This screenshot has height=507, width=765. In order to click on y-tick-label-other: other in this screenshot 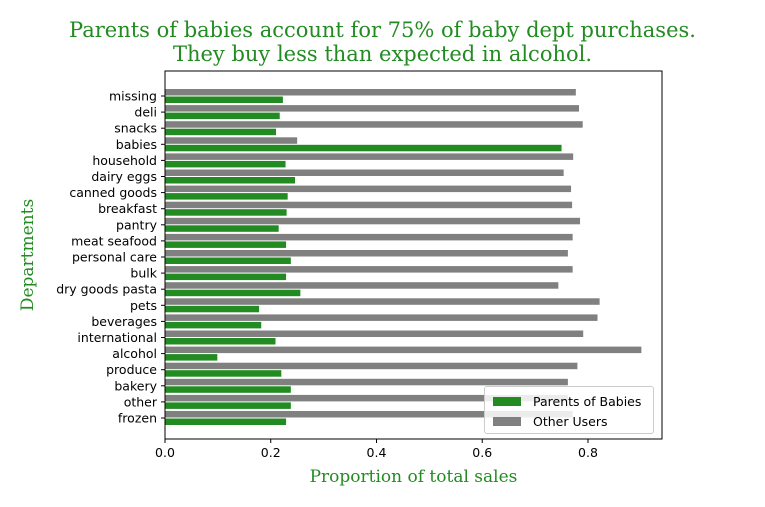, I will do `click(141, 401)`.